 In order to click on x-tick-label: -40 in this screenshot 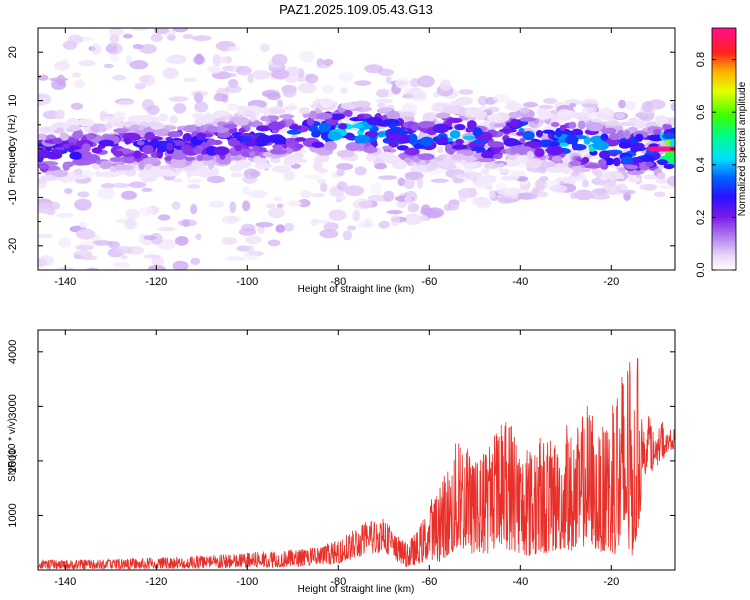, I will do `click(520, 282)`.